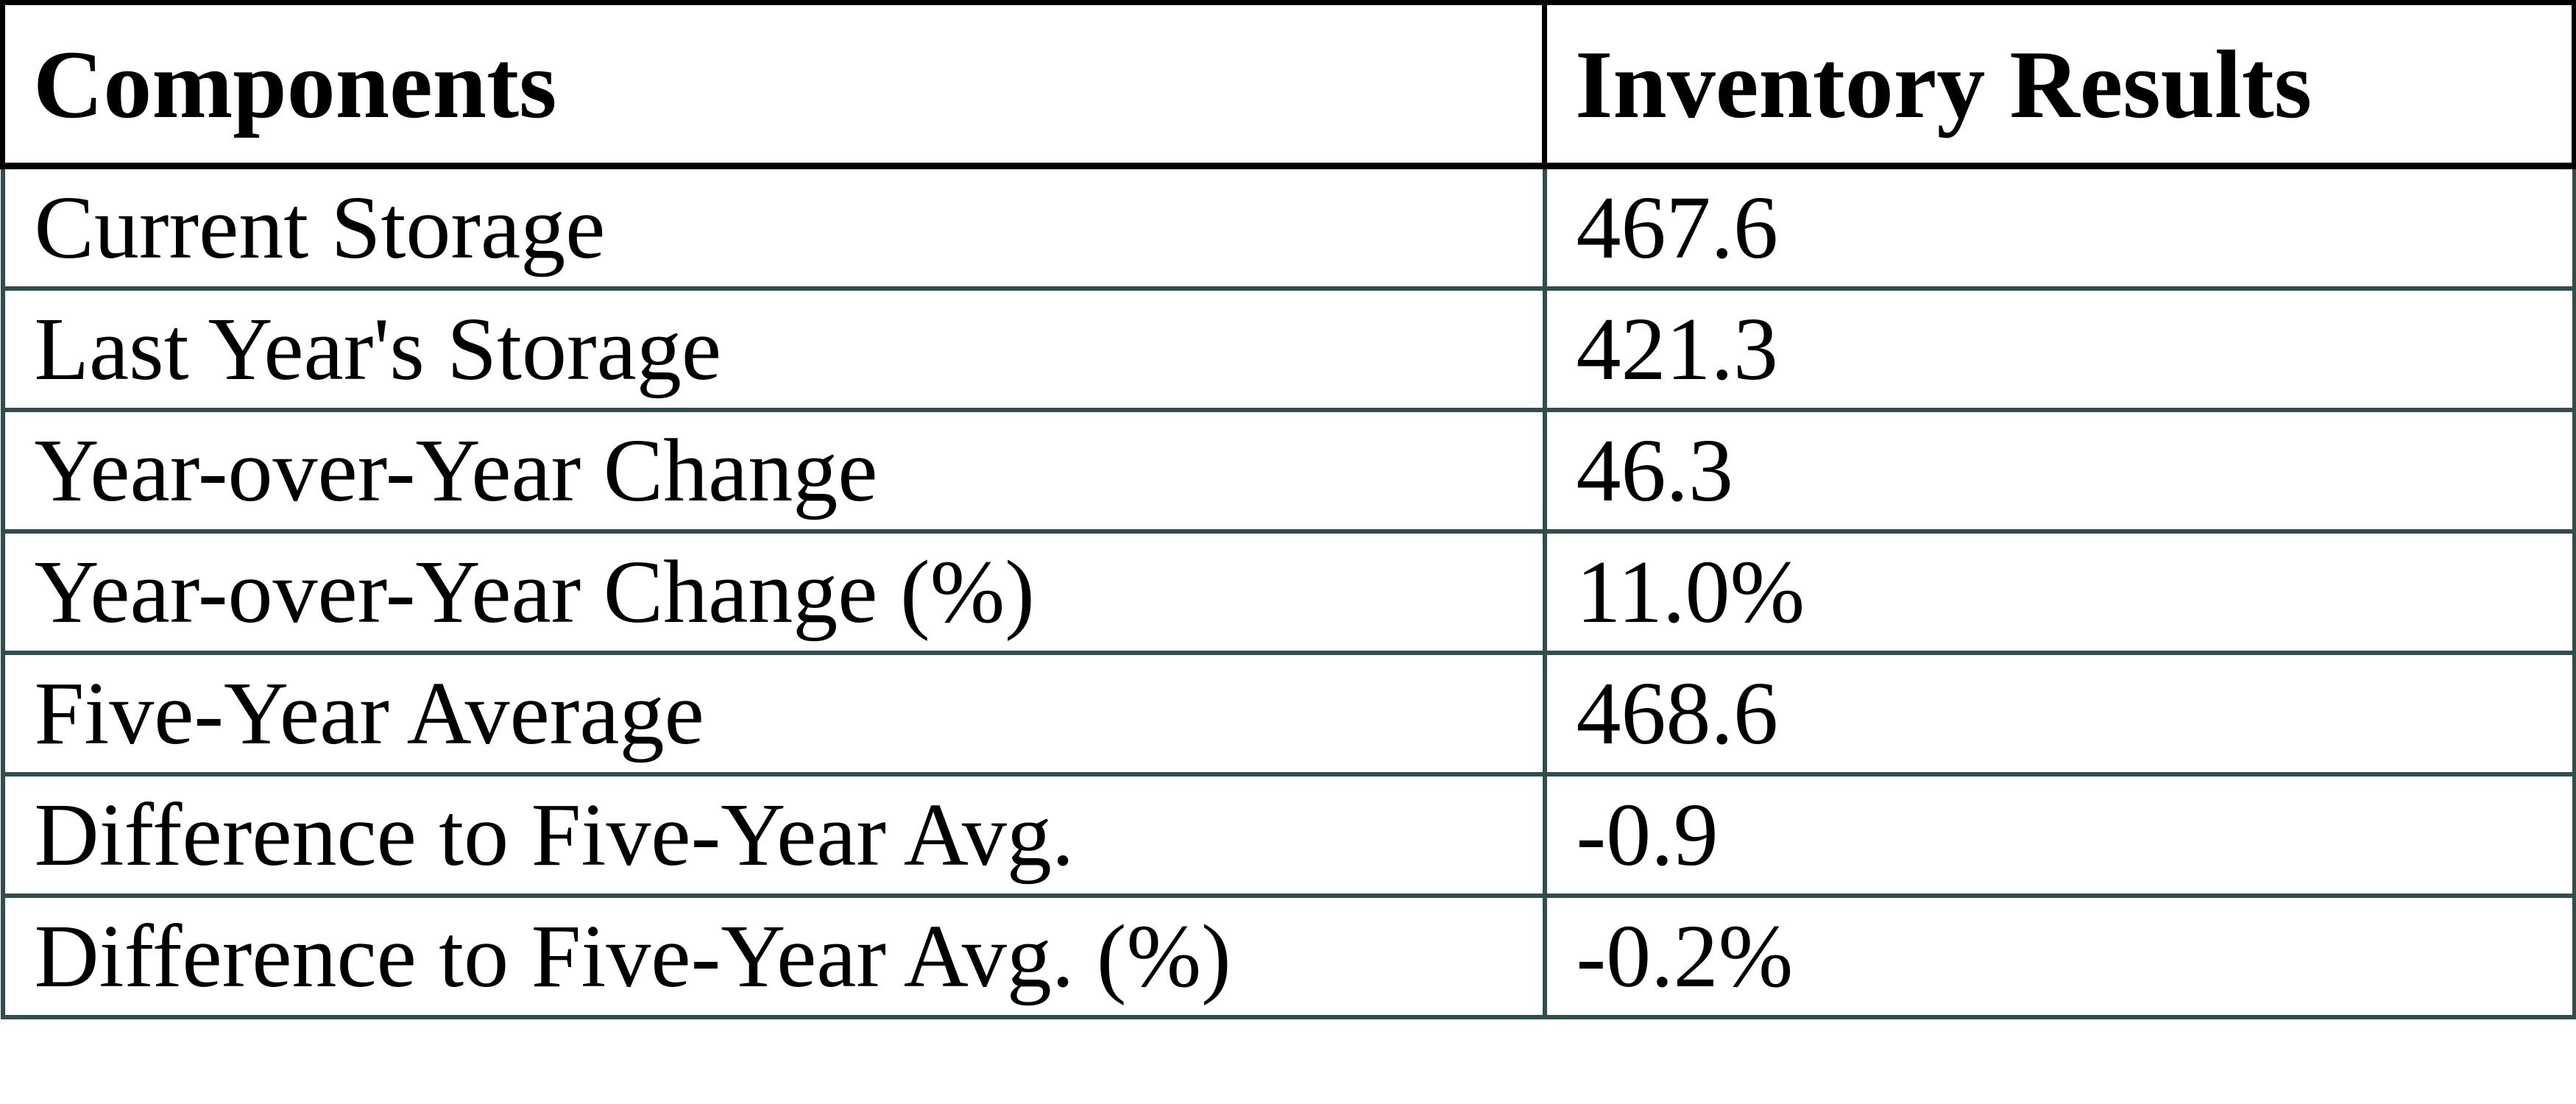 Image resolution: width=2576 pixels, height=1104 pixels. I want to click on component-label: Difference to Five-Year Avg., so click(773, 835).